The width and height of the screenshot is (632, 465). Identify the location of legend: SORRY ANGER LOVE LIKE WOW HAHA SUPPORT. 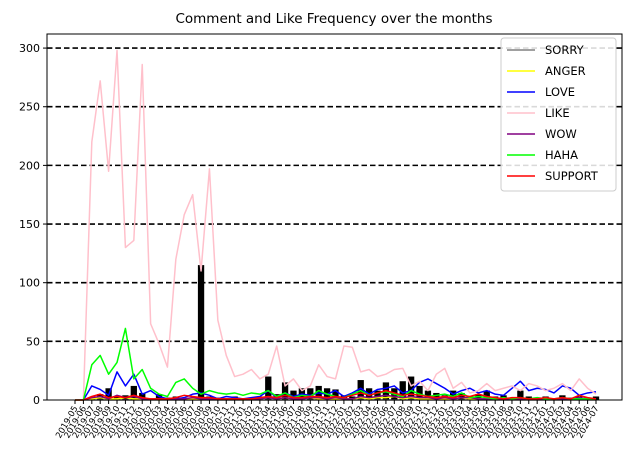
(558, 114).